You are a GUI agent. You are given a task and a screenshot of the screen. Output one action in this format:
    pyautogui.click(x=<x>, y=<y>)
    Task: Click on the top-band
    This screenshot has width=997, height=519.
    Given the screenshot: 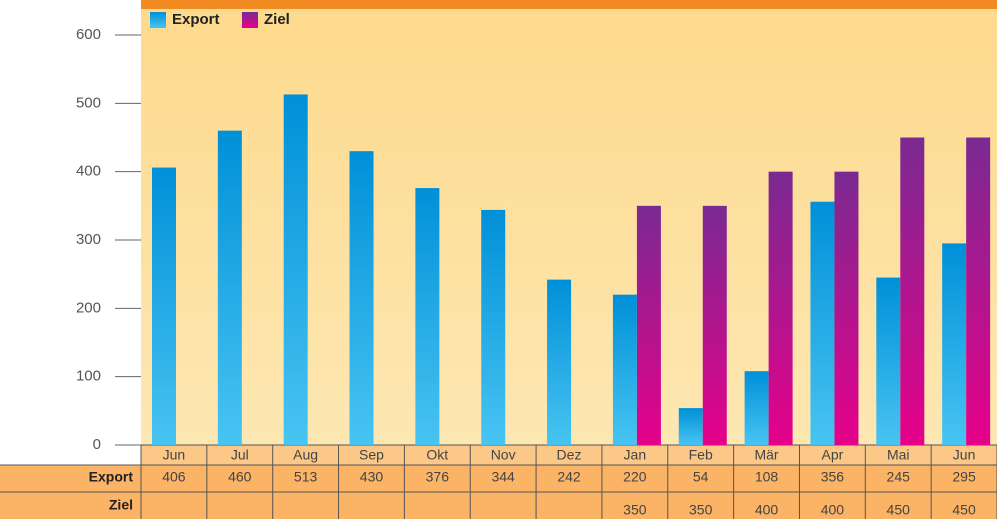 What is the action you would take?
    pyautogui.click(x=569, y=4)
    